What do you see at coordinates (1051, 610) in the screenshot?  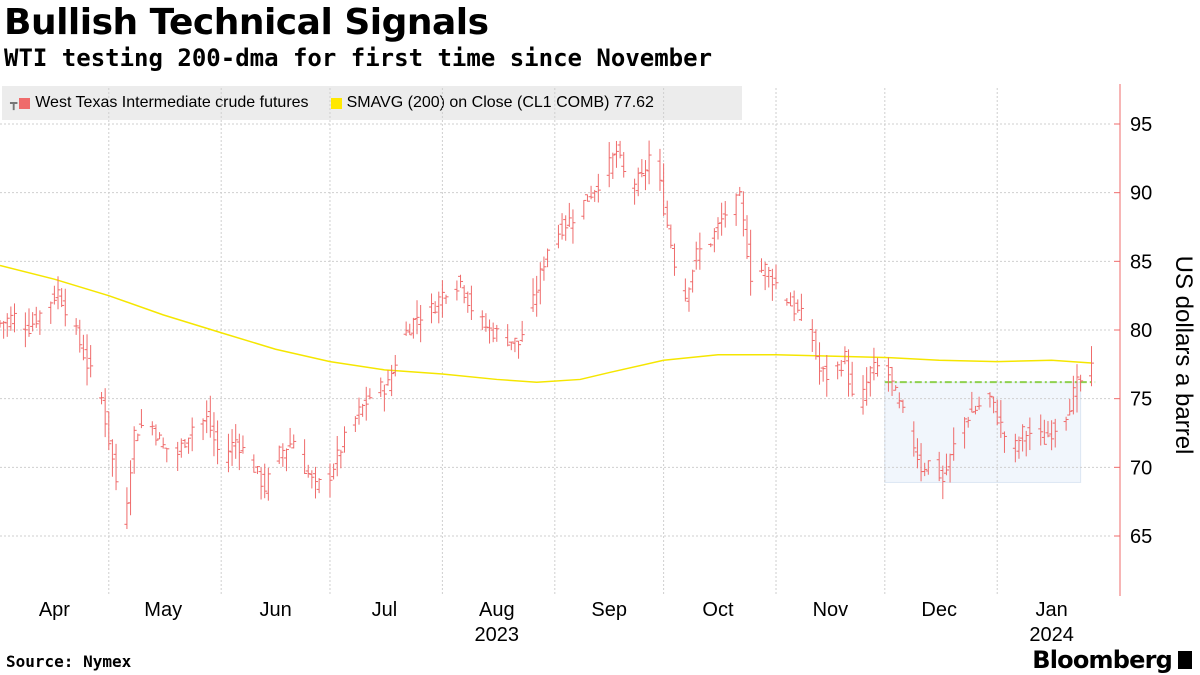 I see `x-tick-label: Jan` at bounding box center [1051, 610].